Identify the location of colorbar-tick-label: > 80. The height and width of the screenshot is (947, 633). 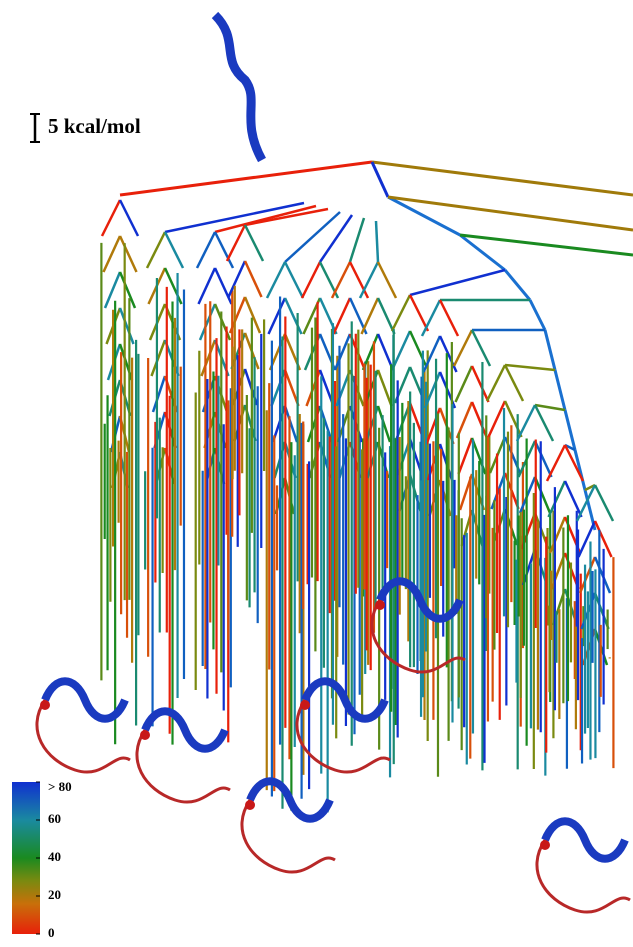
(60, 786).